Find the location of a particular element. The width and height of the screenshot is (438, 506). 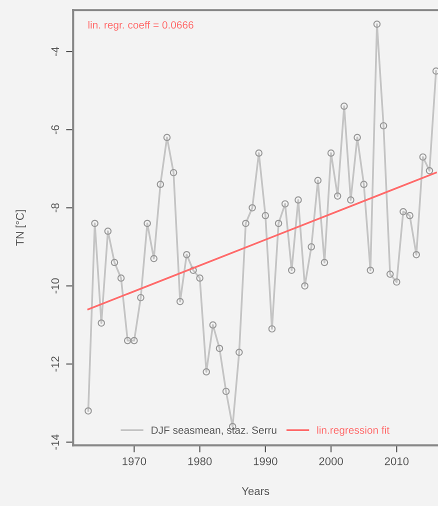

x-tick-label: 1970 is located at coordinates (134, 461).